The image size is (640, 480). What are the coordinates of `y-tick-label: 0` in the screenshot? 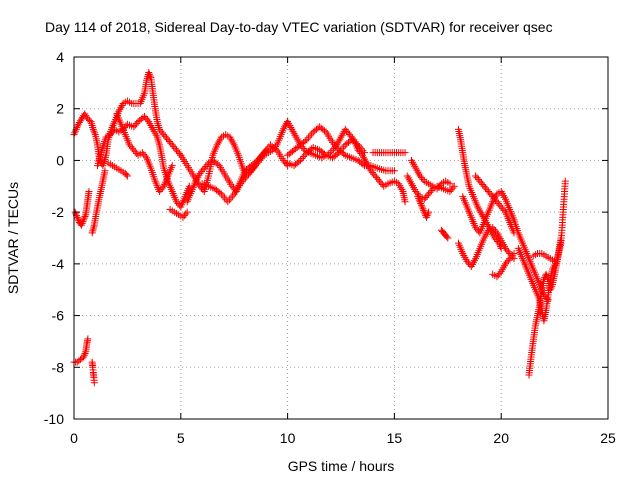 It's located at (60, 160).